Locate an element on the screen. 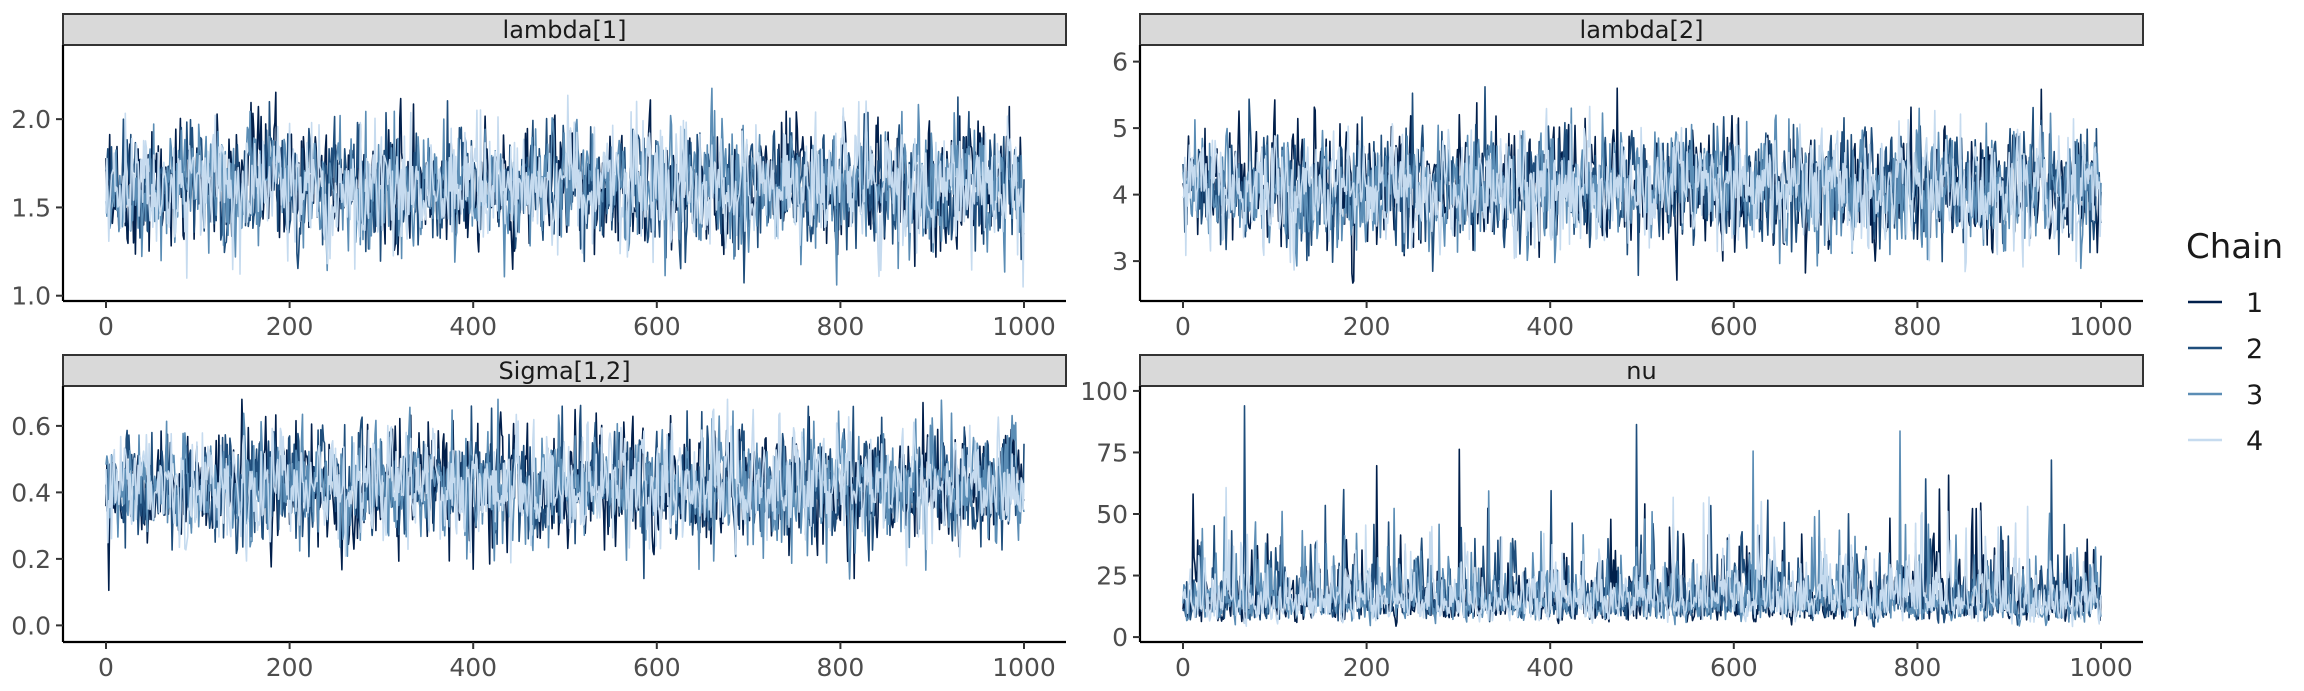 The image size is (2304, 691). y-tick-label: 2.0 is located at coordinates (31, 119).